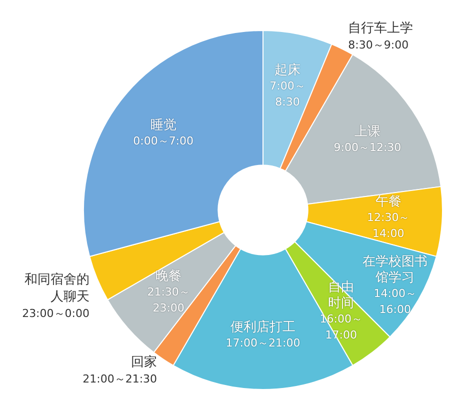  I want to click on slice-label: 睡觉, so click(163, 125).